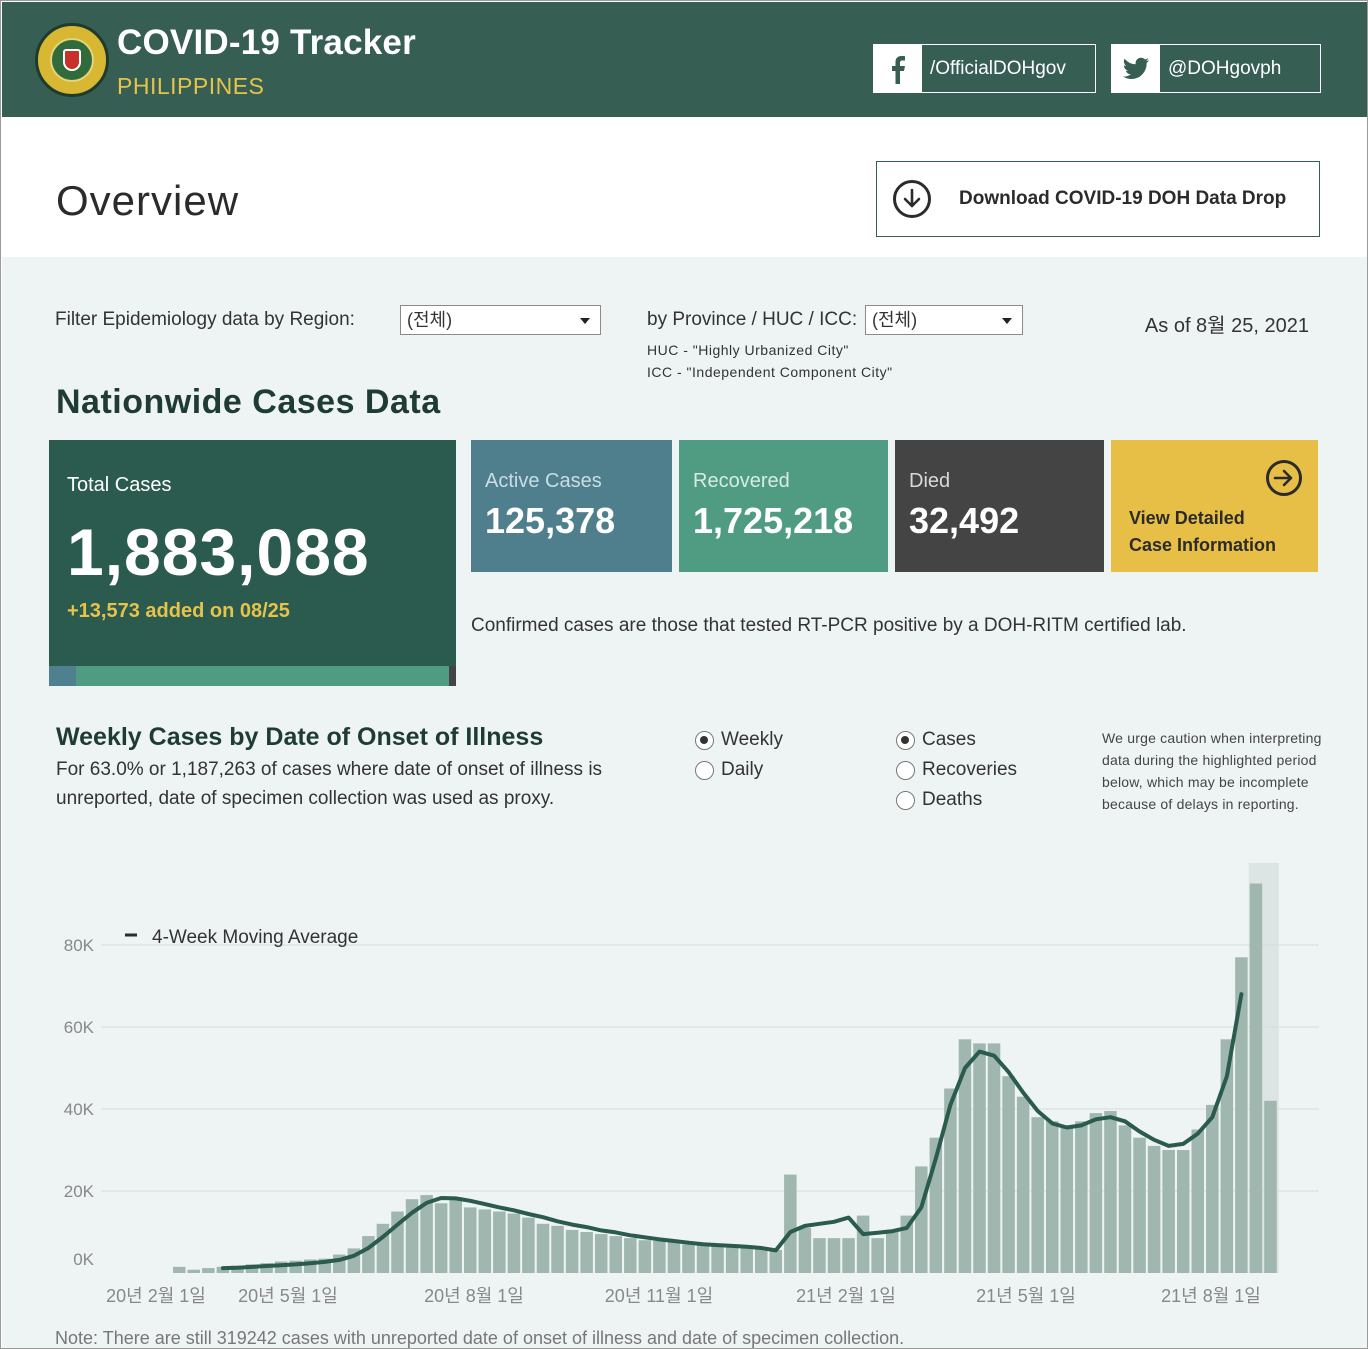 This screenshot has height=1349, width=1368. I want to click on twitter-label: @DOHgovph, so click(1225, 68).